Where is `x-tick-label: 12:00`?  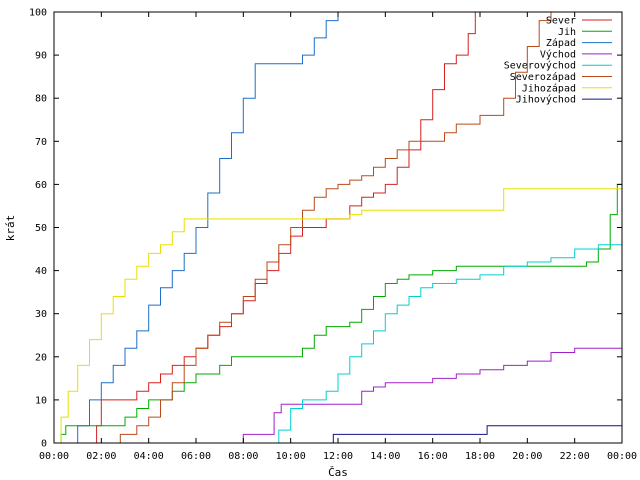
x-tick-label: 12:00 is located at coordinates (338, 456).